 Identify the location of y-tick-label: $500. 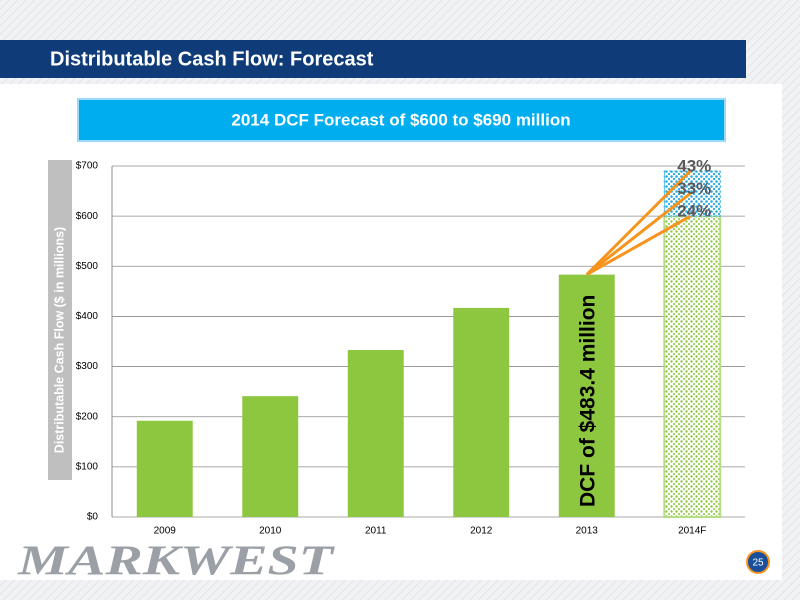
(87, 266).